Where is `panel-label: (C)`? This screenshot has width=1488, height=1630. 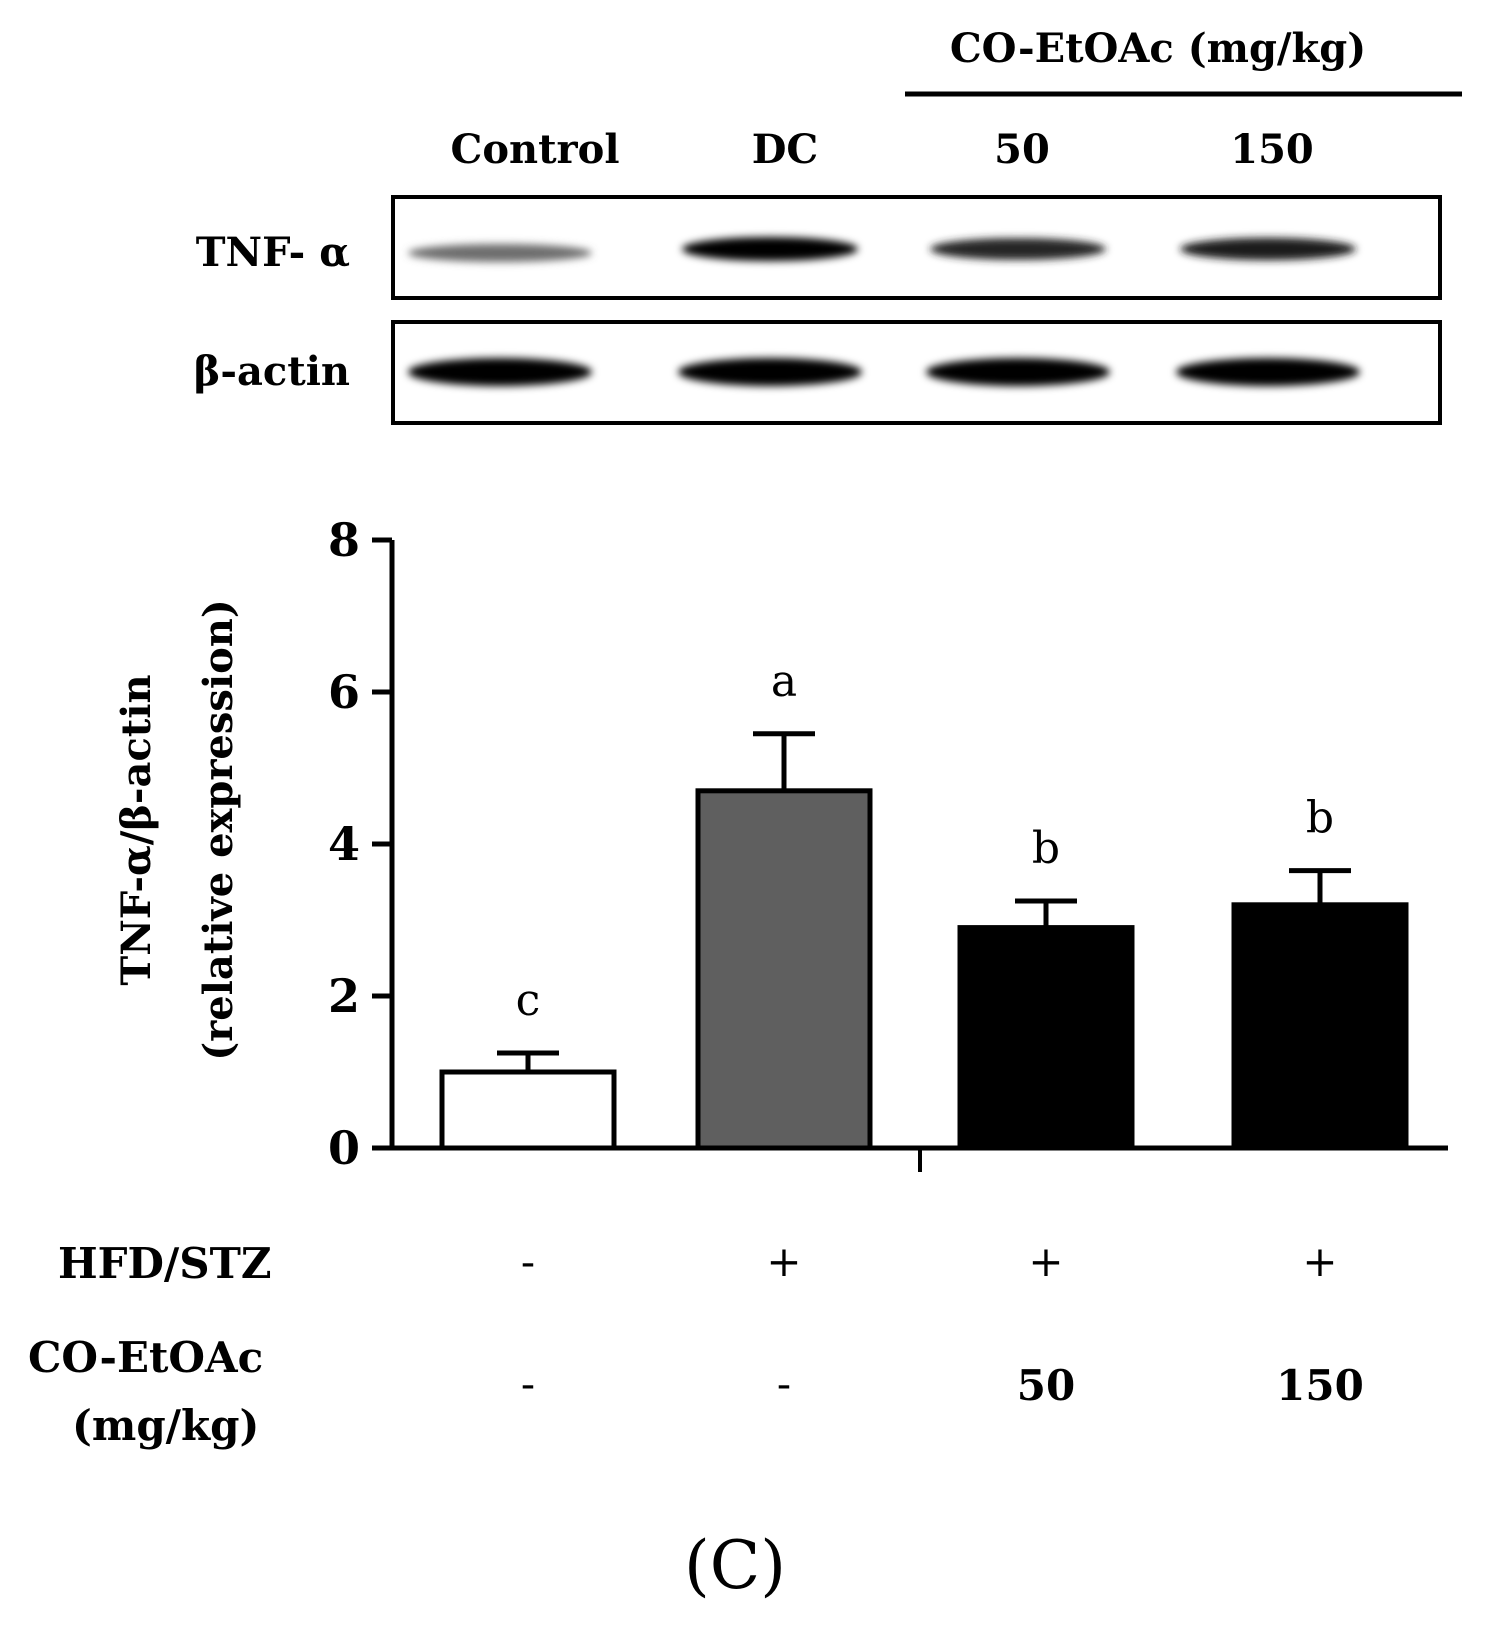
panel-label: (C) is located at coordinates (735, 1565).